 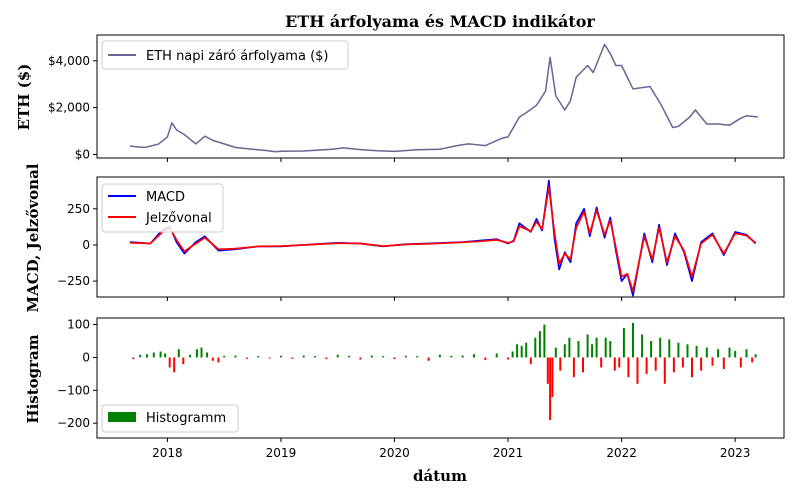 What do you see at coordinates (165, 197) in the screenshot?
I see `macd-legend-label: MACD` at bounding box center [165, 197].